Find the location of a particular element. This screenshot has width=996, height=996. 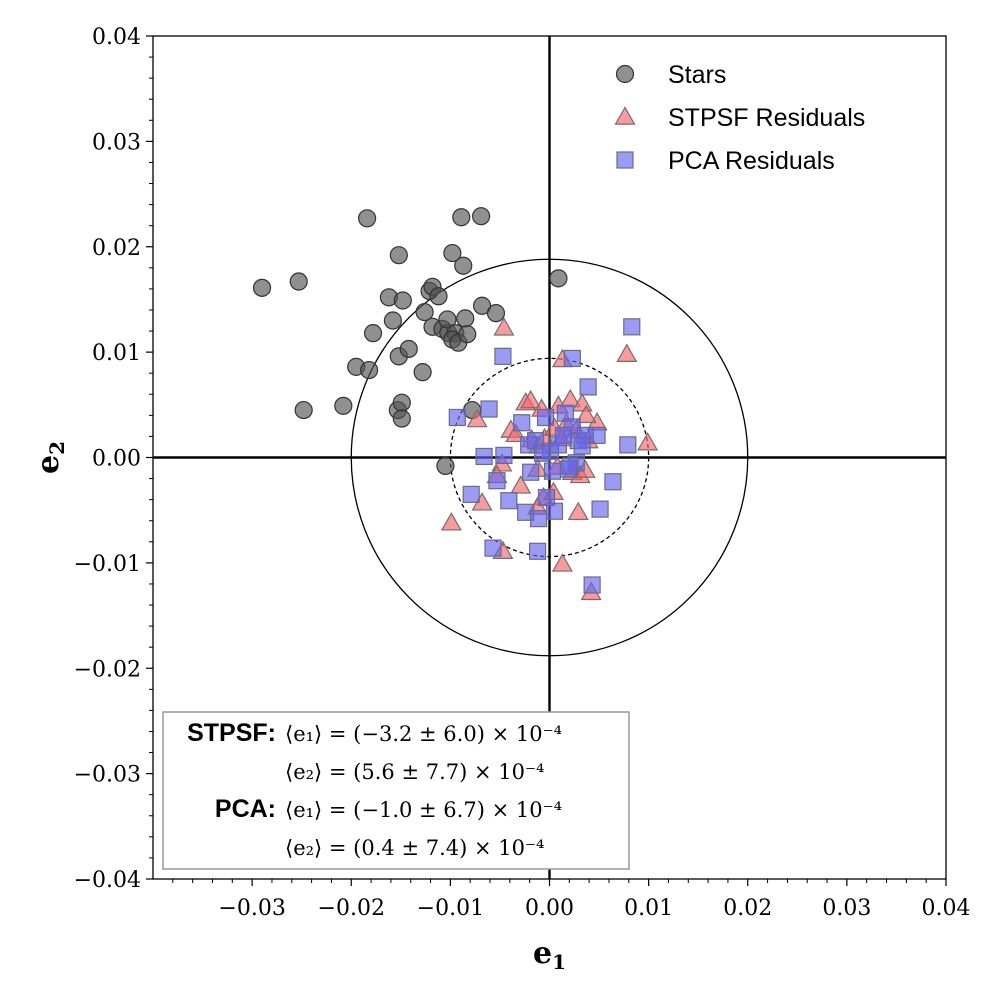

y-tick-label: 0.00 is located at coordinates (116, 459).